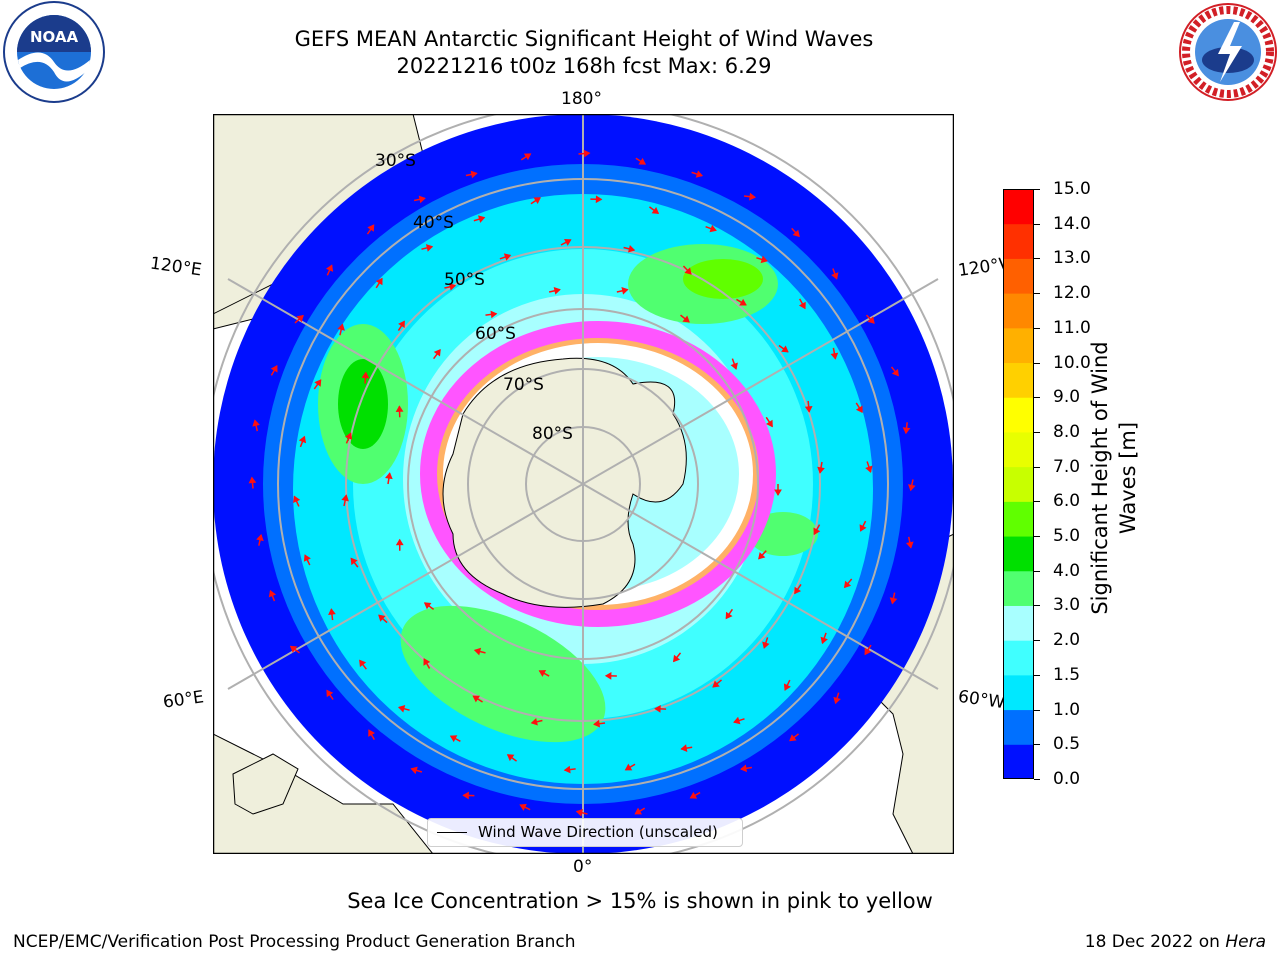 This screenshot has width=1280, height=960. Describe the element at coordinates (1114, 478) in the screenshot. I see `colorbar-title: Significant Height of Wind Waves [m]` at that location.